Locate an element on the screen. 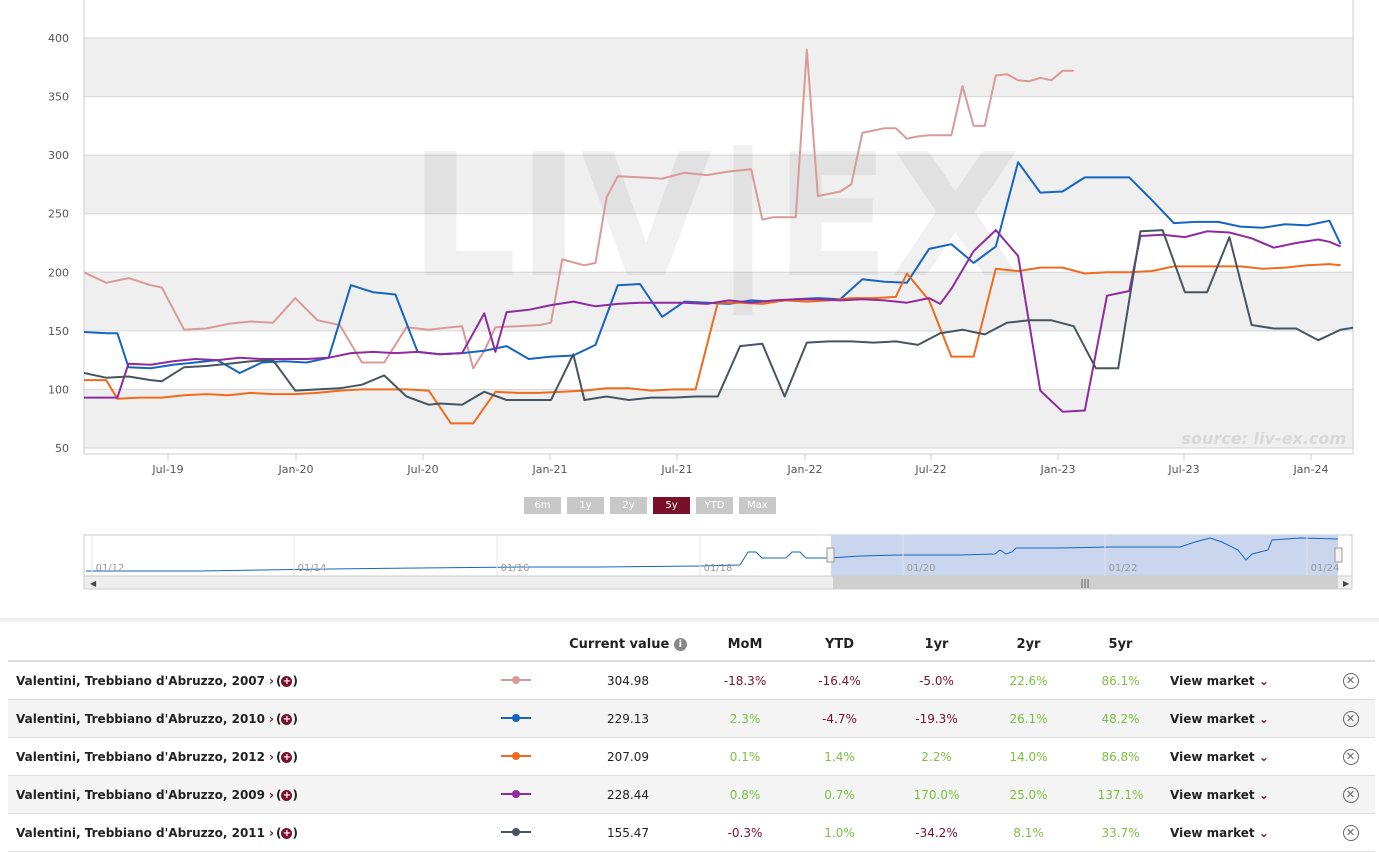 The height and width of the screenshot is (852, 1379). table-header-row: Current value i MoM YTD 1yr 2yr 5yr is located at coordinates (691, 645).